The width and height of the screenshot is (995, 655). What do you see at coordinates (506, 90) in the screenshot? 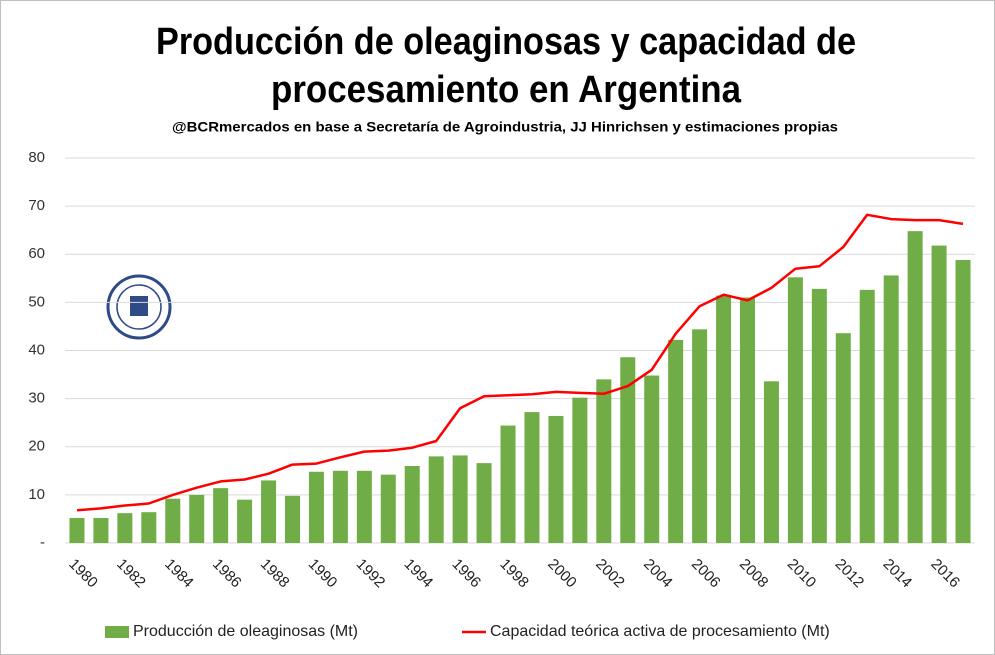
I see `chart-title: procesamiento en Argentina` at bounding box center [506, 90].